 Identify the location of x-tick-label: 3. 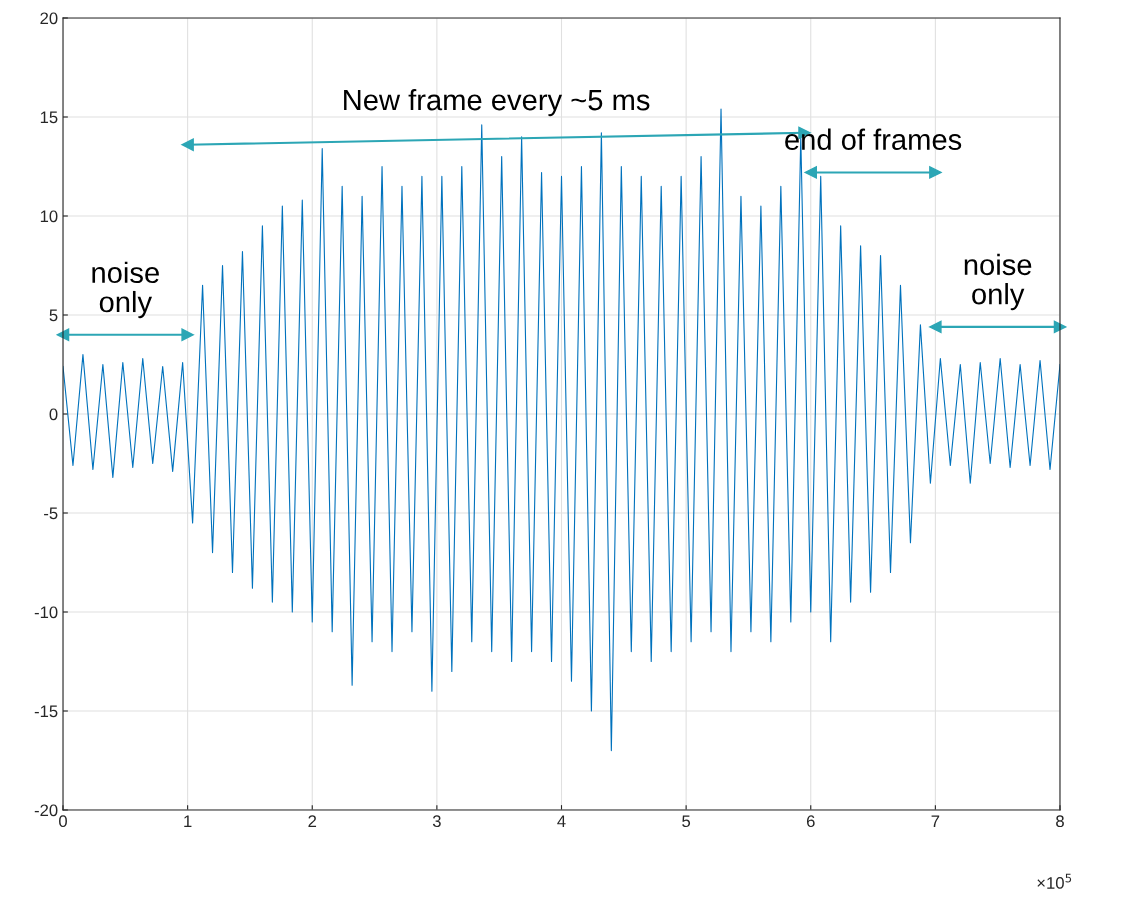
(436, 821).